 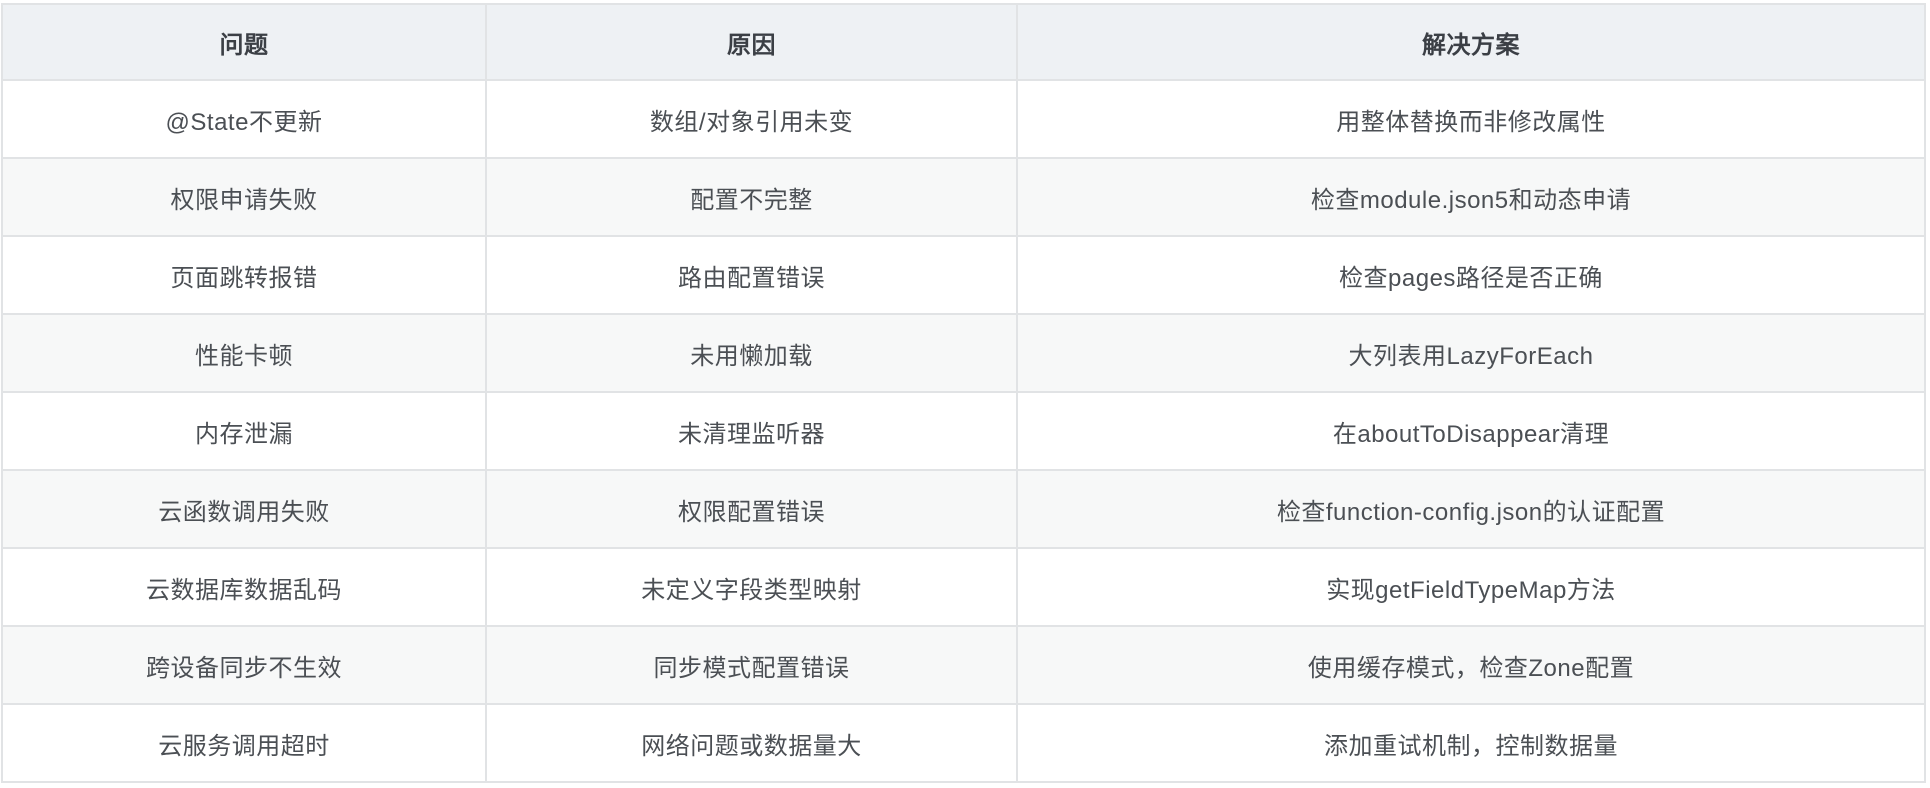 What do you see at coordinates (244, 509) in the screenshot?
I see `cell-problem: 云函数调用失败` at bounding box center [244, 509].